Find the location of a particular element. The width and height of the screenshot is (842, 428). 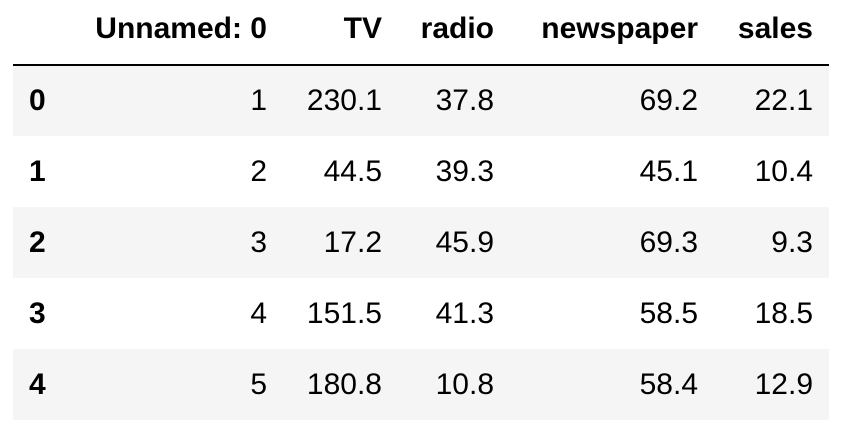

column-header-radio: radio is located at coordinates (454, 33).